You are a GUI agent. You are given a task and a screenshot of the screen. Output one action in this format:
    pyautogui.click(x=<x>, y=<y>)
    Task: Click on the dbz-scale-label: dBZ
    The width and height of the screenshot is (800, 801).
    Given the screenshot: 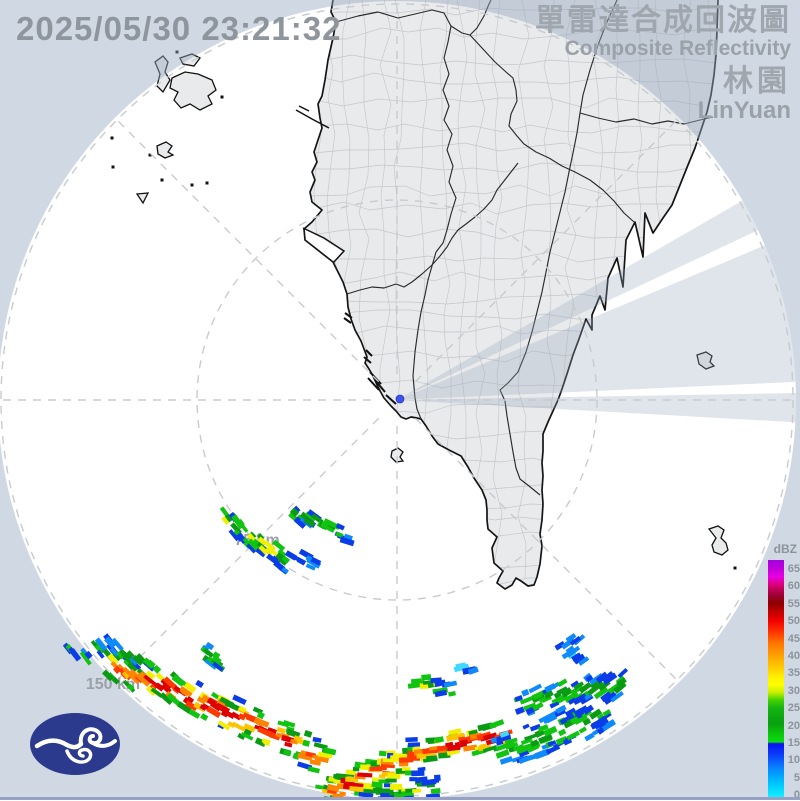 What is the action you would take?
    pyautogui.click(x=785, y=549)
    